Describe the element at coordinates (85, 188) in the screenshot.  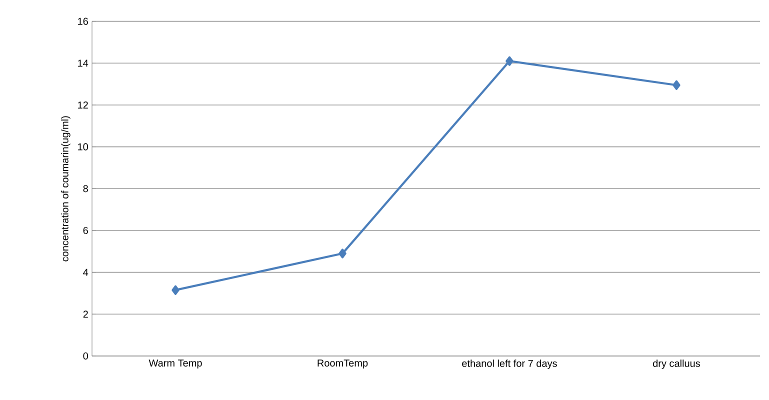
I see `y-tick-label: 8` at that location.